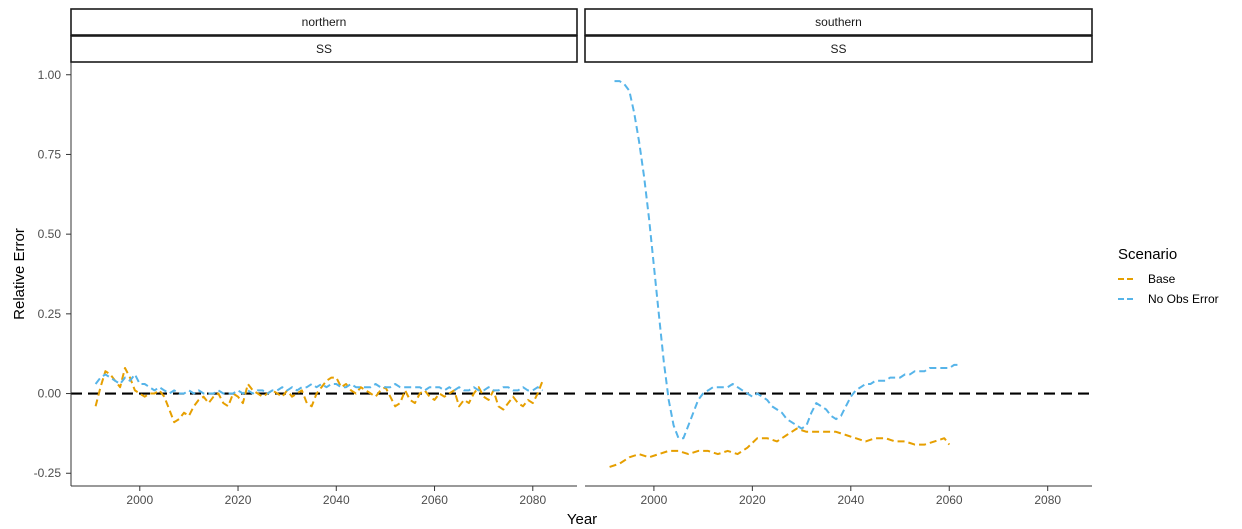  What do you see at coordinates (50, 234) in the screenshot?
I see `y-tick-label: 0.50` at bounding box center [50, 234].